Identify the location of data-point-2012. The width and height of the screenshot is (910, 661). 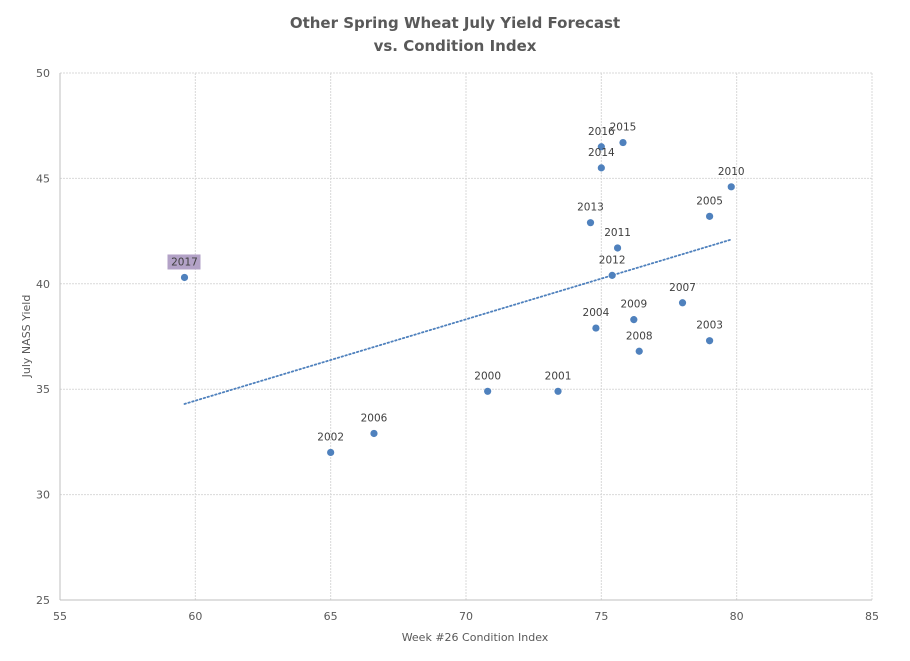
(612, 275).